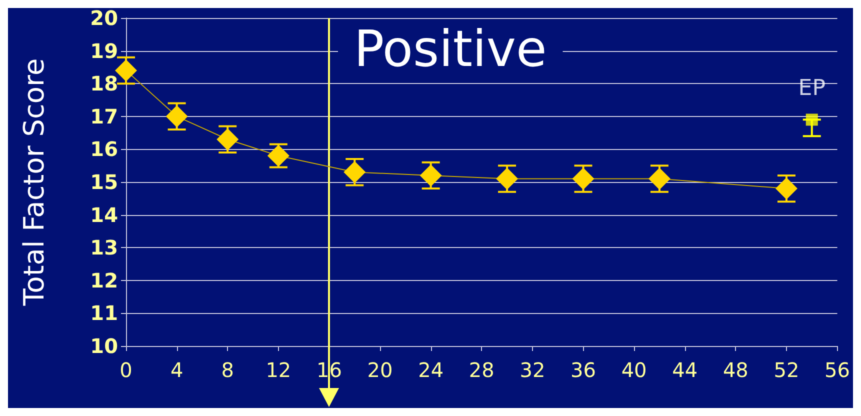  What do you see at coordinates (685, 370) in the screenshot?
I see `x-tick-label: 44` at bounding box center [685, 370].